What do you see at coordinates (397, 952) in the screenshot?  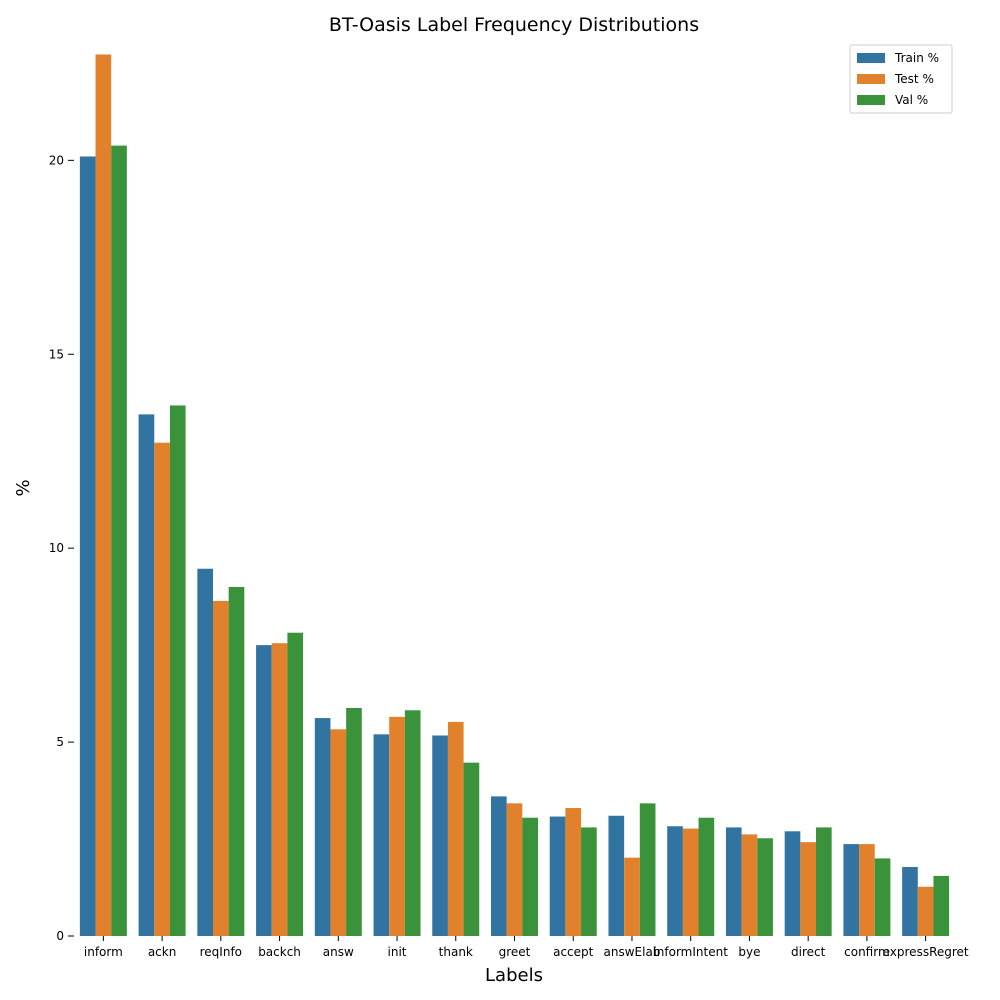 I see `x-tick-label: init` at bounding box center [397, 952].